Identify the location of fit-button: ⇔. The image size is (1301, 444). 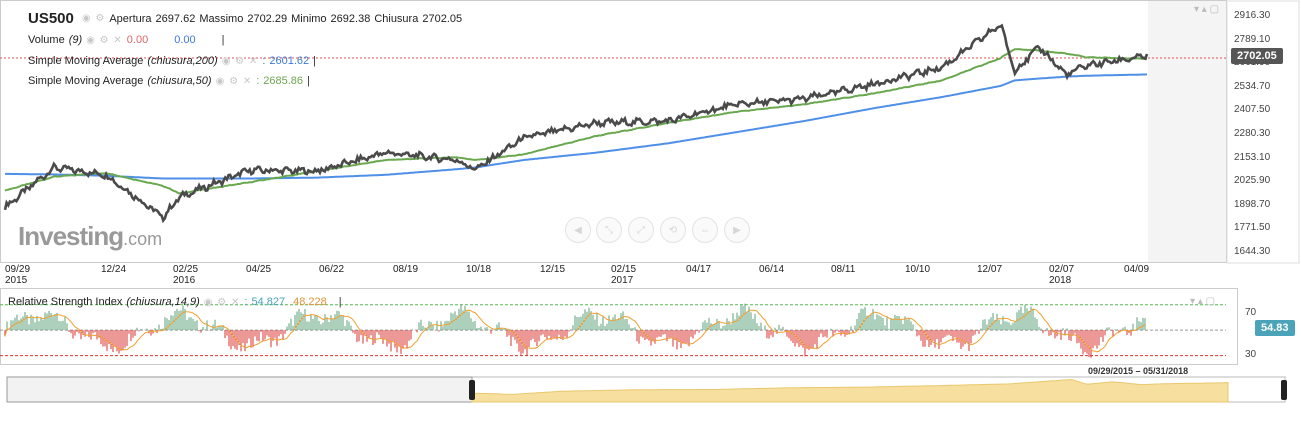
(705, 230).